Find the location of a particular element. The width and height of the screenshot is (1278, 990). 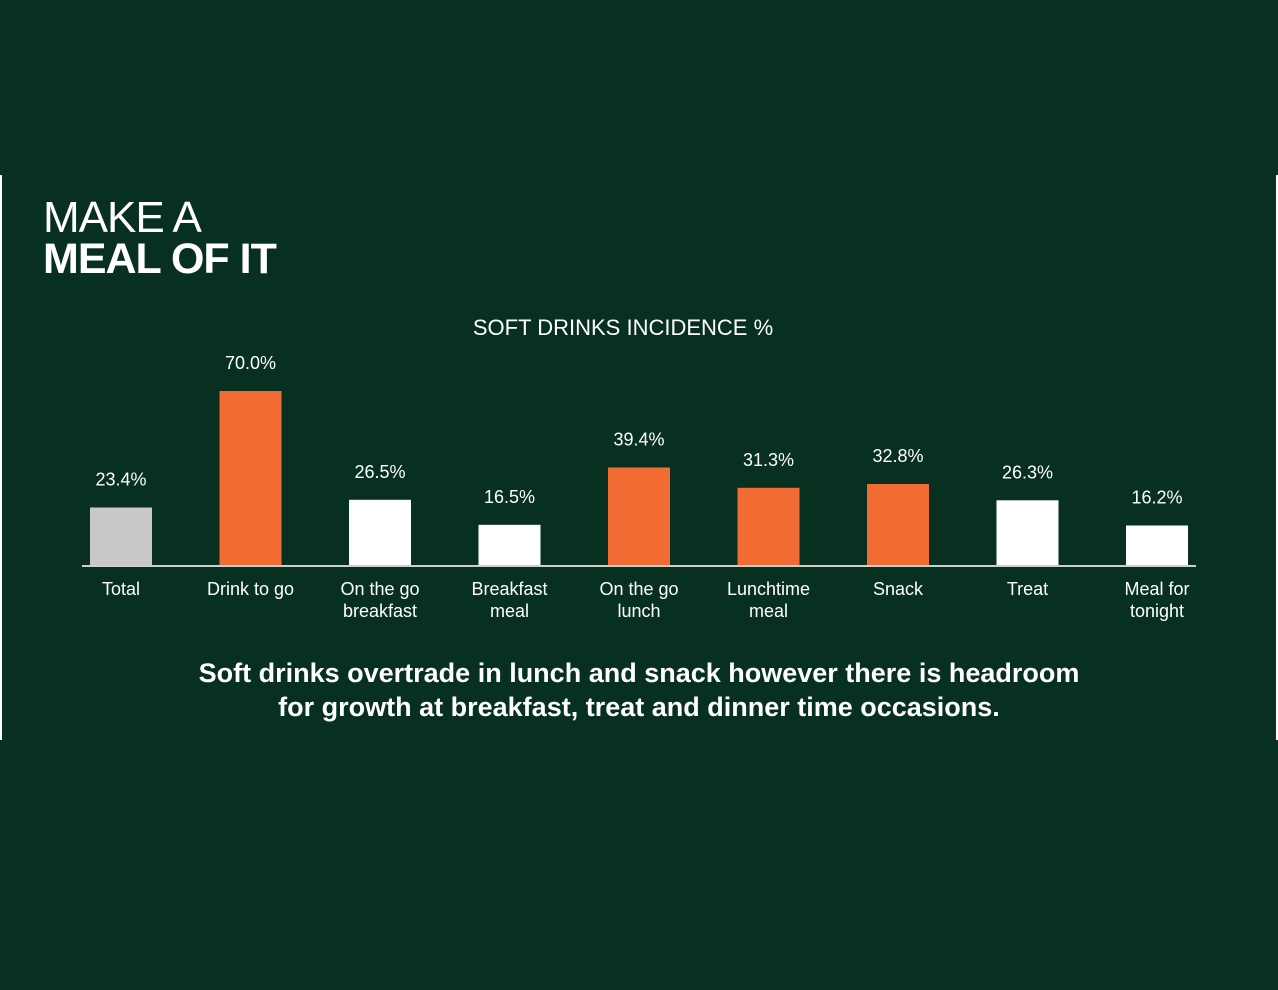

category-label-3-1: meal is located at coordinates (509, 611).